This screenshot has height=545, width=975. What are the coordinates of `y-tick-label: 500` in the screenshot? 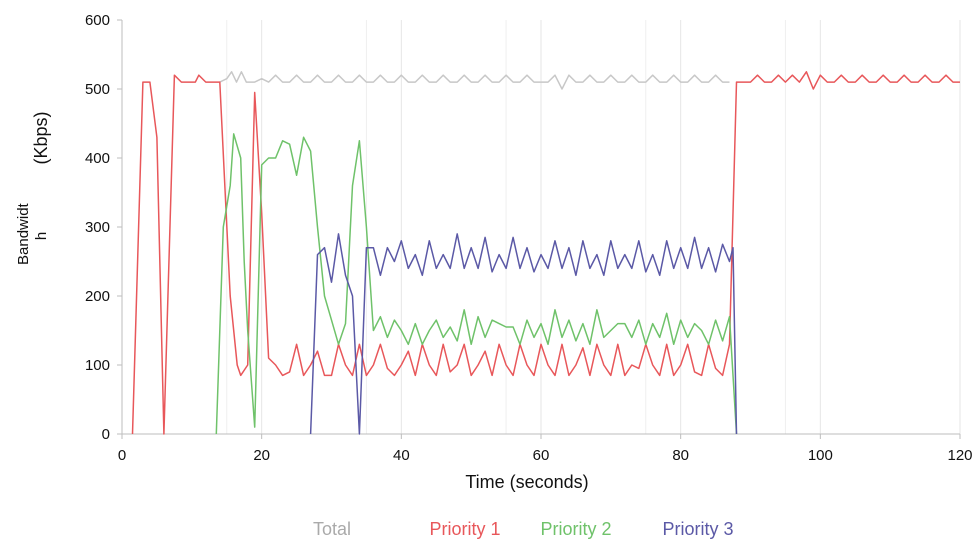 It's located at (97, 89).